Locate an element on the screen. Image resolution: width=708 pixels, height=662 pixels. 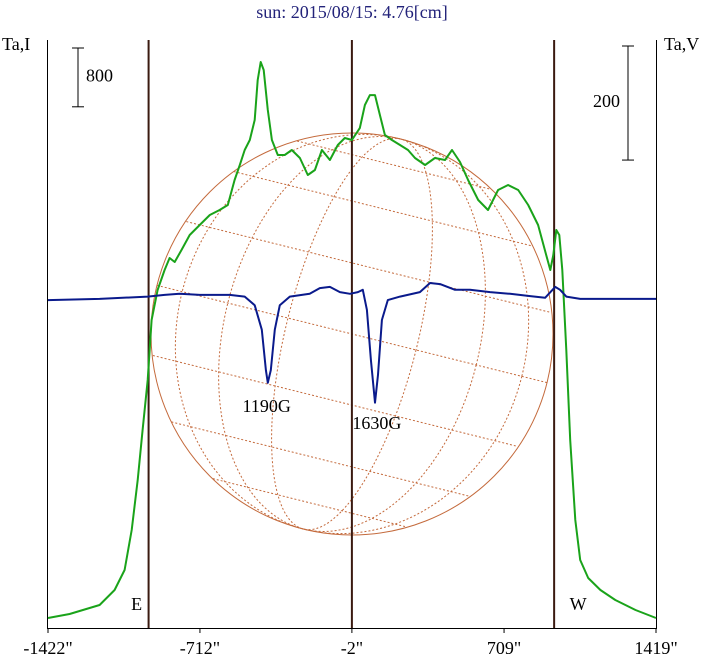
scale-bar-label: 800 is located at coordinates (99, 76).